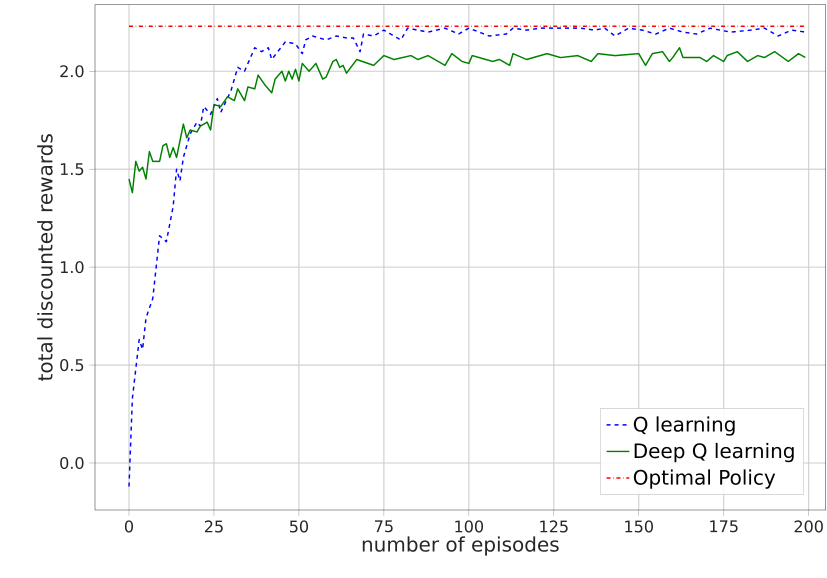  Describe the element at coordinates (72, 169) in the screenshot. I see `y-tick-label: 1.5` at that location.